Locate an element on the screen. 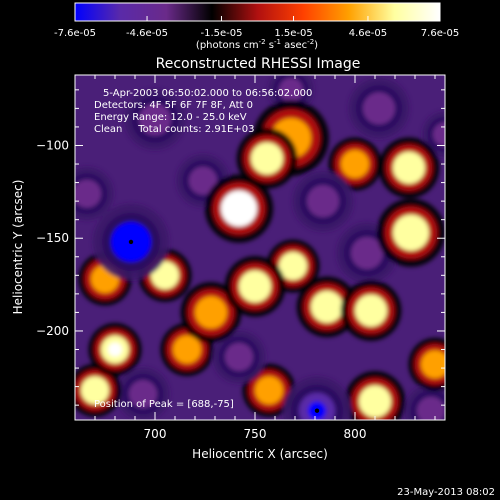 This screenshot has width=500, height=500. annotation-clean-counts: Clean Total counts: 2.91E+03 is located at coordinates (174, 129).